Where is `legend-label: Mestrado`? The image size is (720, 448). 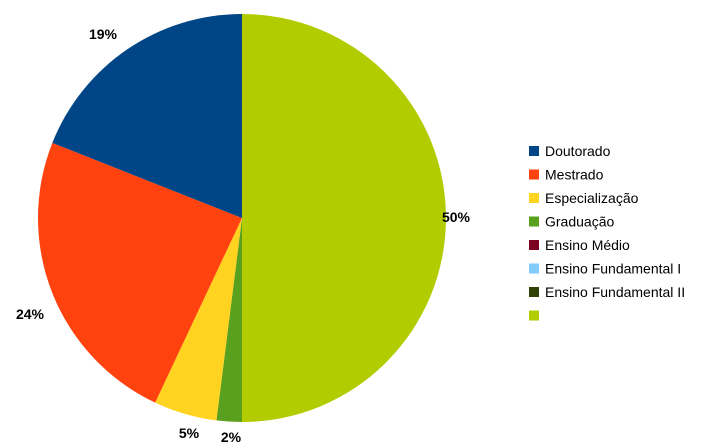
legend-label: Mestrado is located at coordinates (574, 175).